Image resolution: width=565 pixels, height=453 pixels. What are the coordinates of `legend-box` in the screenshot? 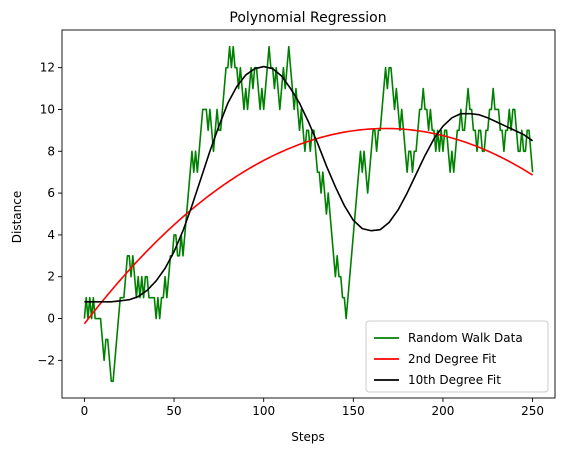 It's located at (457, 356).